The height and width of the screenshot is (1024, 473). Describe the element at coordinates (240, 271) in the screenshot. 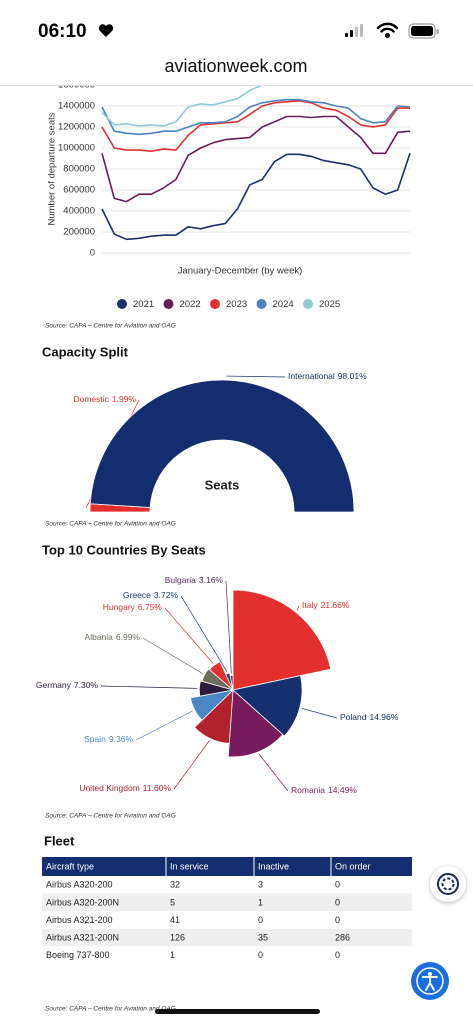

I see `x-axis-label: January-December (by week)` at that location.